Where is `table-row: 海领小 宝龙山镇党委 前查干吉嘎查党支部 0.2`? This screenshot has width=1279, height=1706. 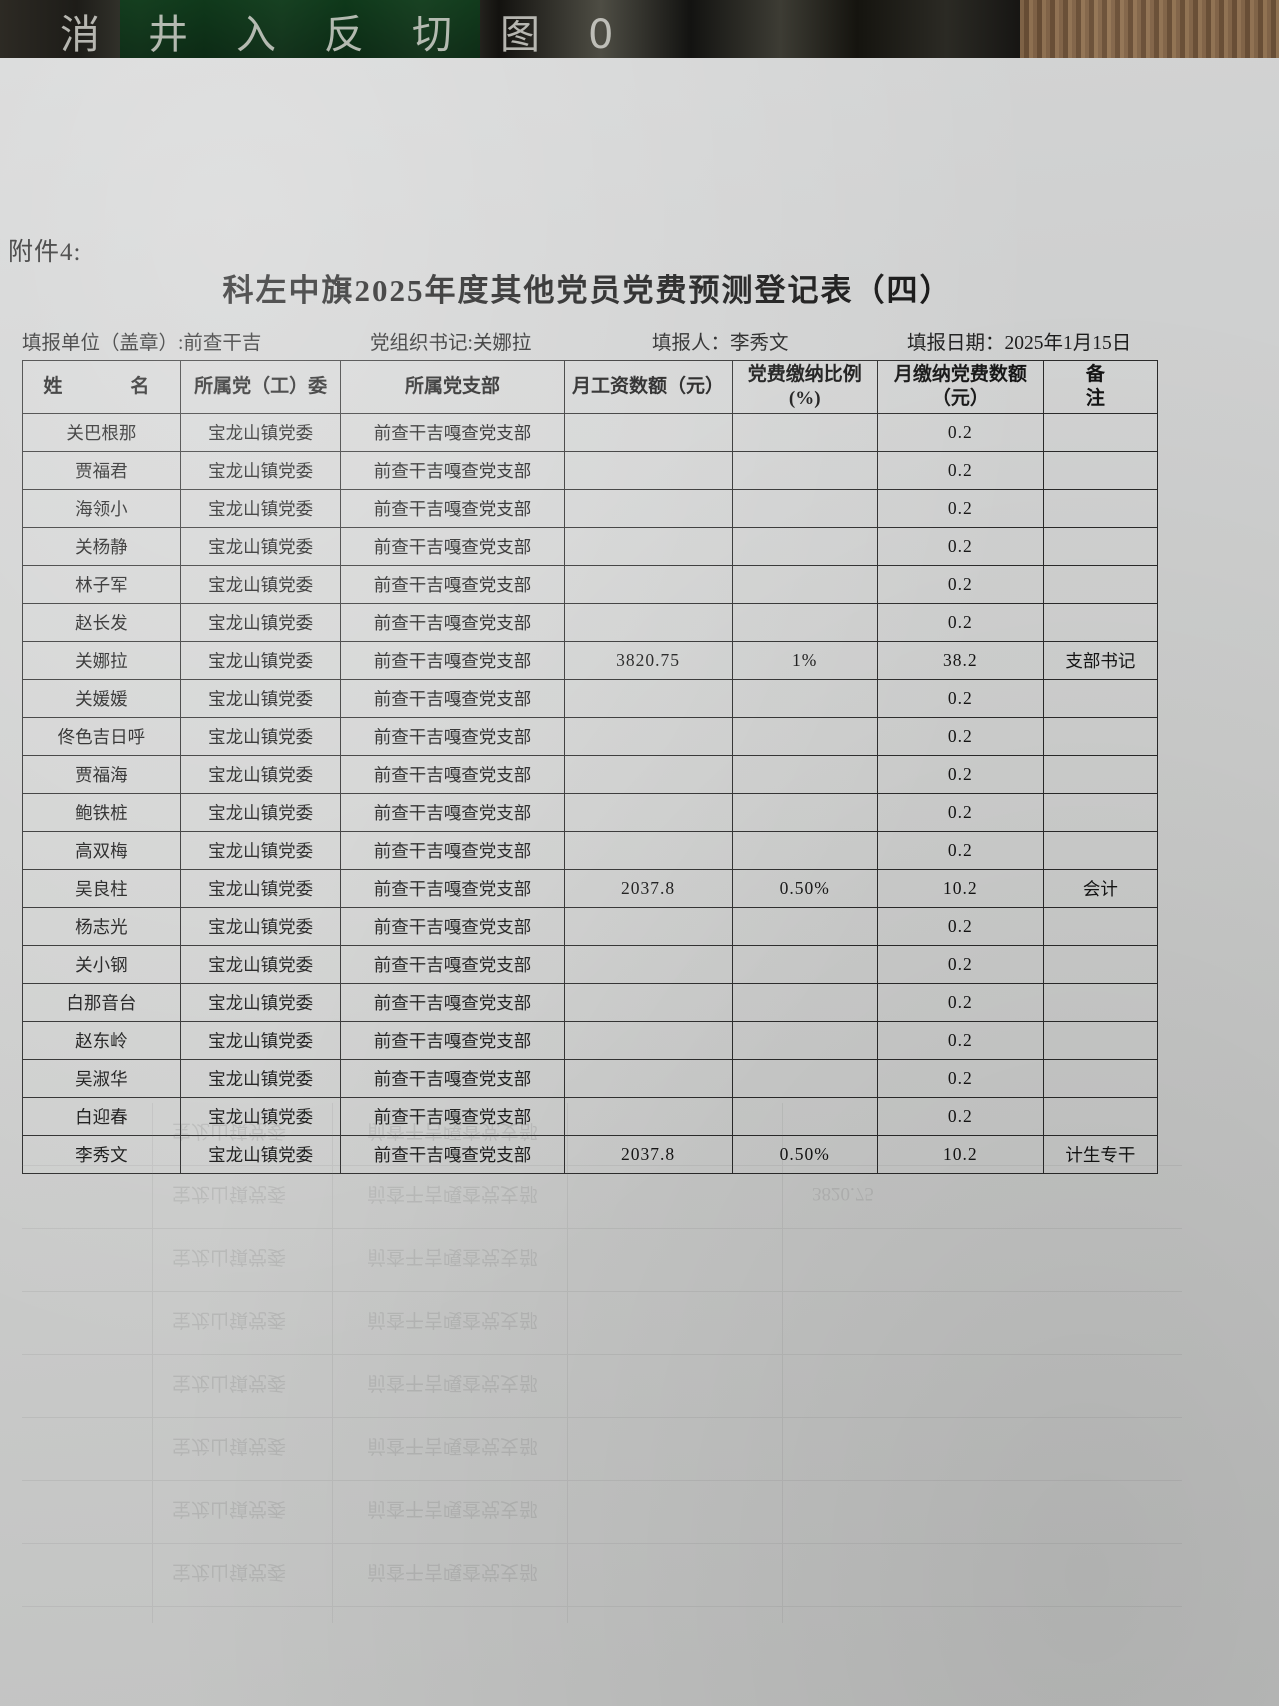
table-row: 海领小 宝龙山镇党委 前查干吉嘎查党支部 0.2 is located at coordinates (590, 508).